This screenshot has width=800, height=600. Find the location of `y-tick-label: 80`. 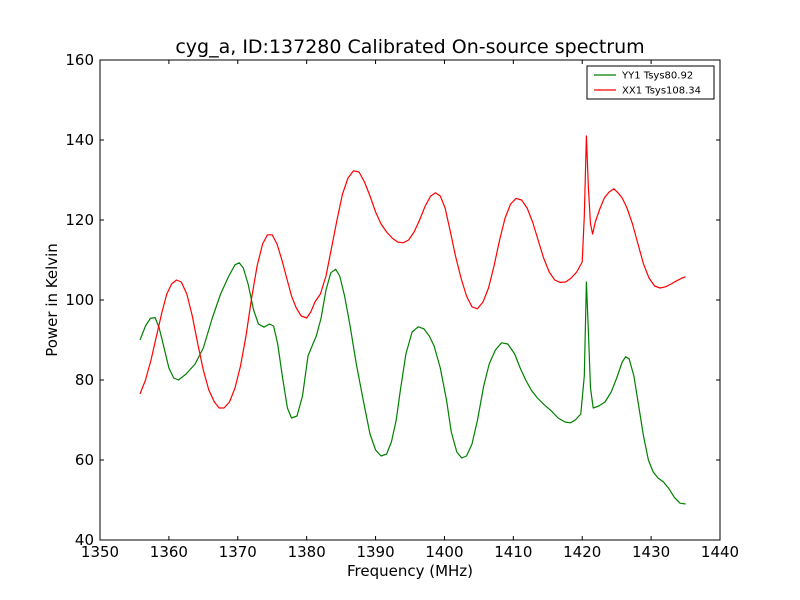

y-tick-label: 80 is located at coordinates (84, 380).